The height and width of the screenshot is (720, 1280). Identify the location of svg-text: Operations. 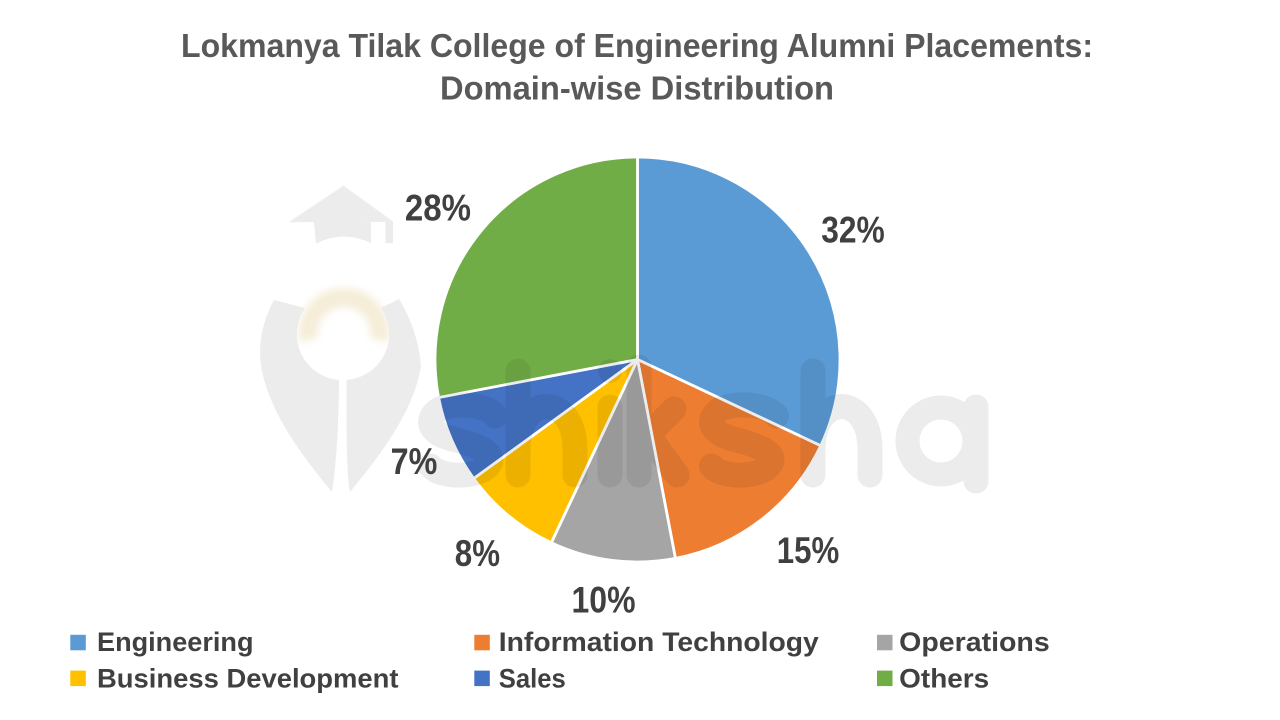
(974, 642).